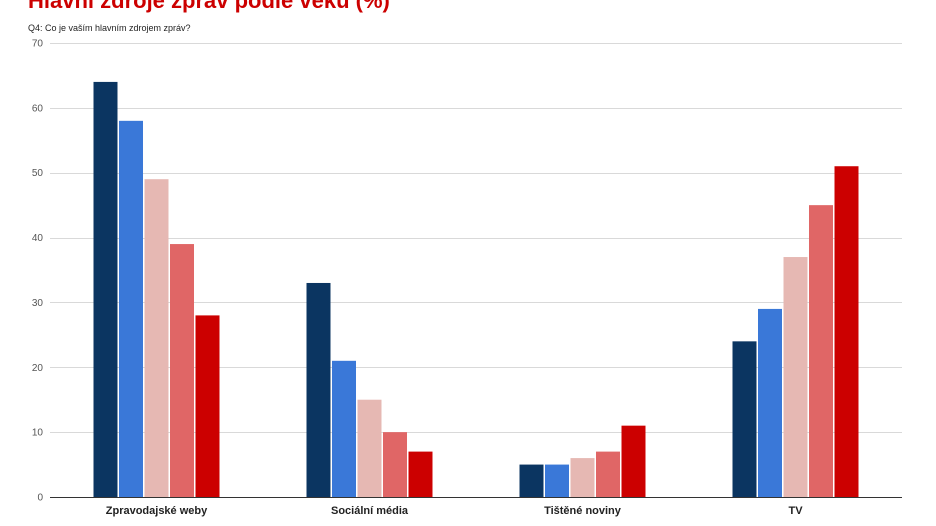 The width and height of the screenshot is (936, 526). Describe the element at coordinates (38, 271) in the screenshot. I see `y-axis-ticks: 0 10 20 30 40 50 60 70` at that location.